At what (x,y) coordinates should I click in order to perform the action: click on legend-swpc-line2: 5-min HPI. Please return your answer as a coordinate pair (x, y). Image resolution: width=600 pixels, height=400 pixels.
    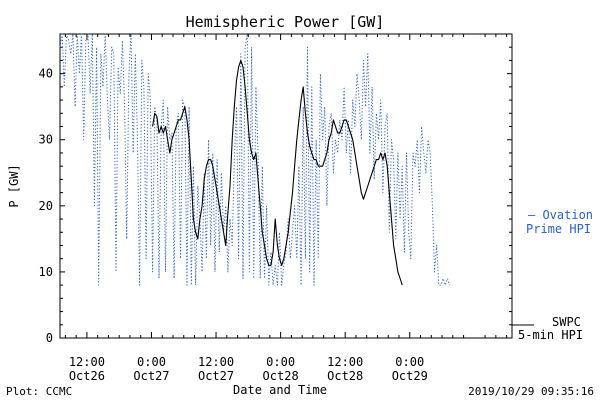
    Looking at the image, I should click on (550, 335).